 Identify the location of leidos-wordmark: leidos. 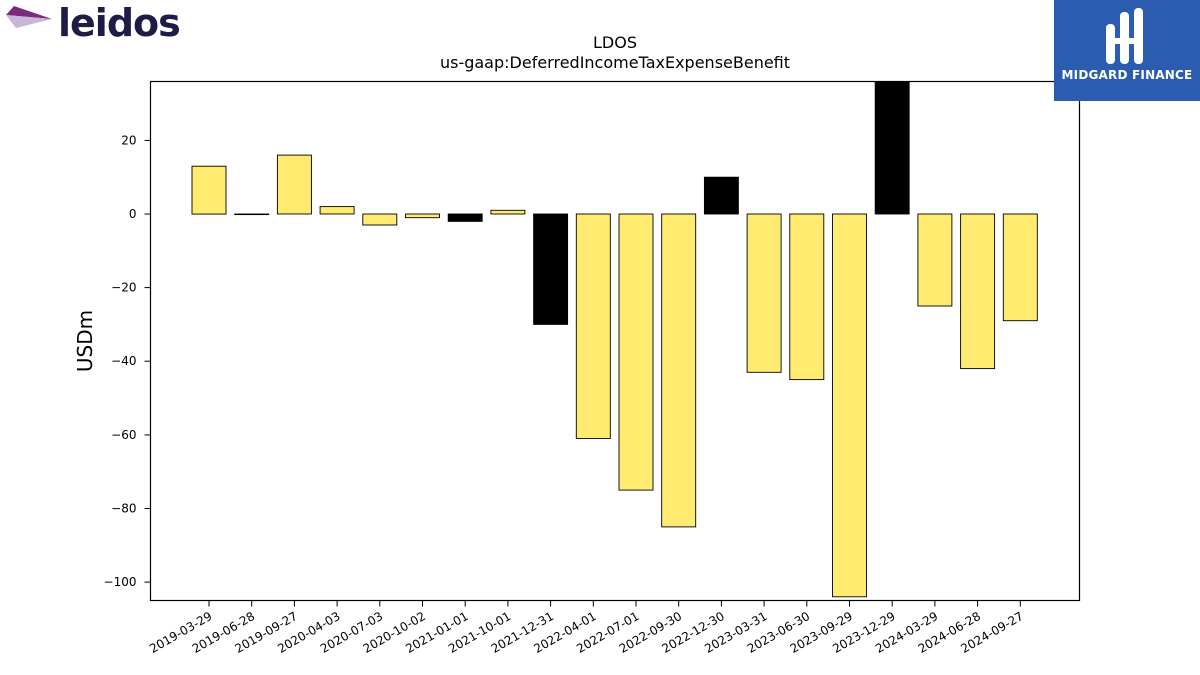
(119, 23).